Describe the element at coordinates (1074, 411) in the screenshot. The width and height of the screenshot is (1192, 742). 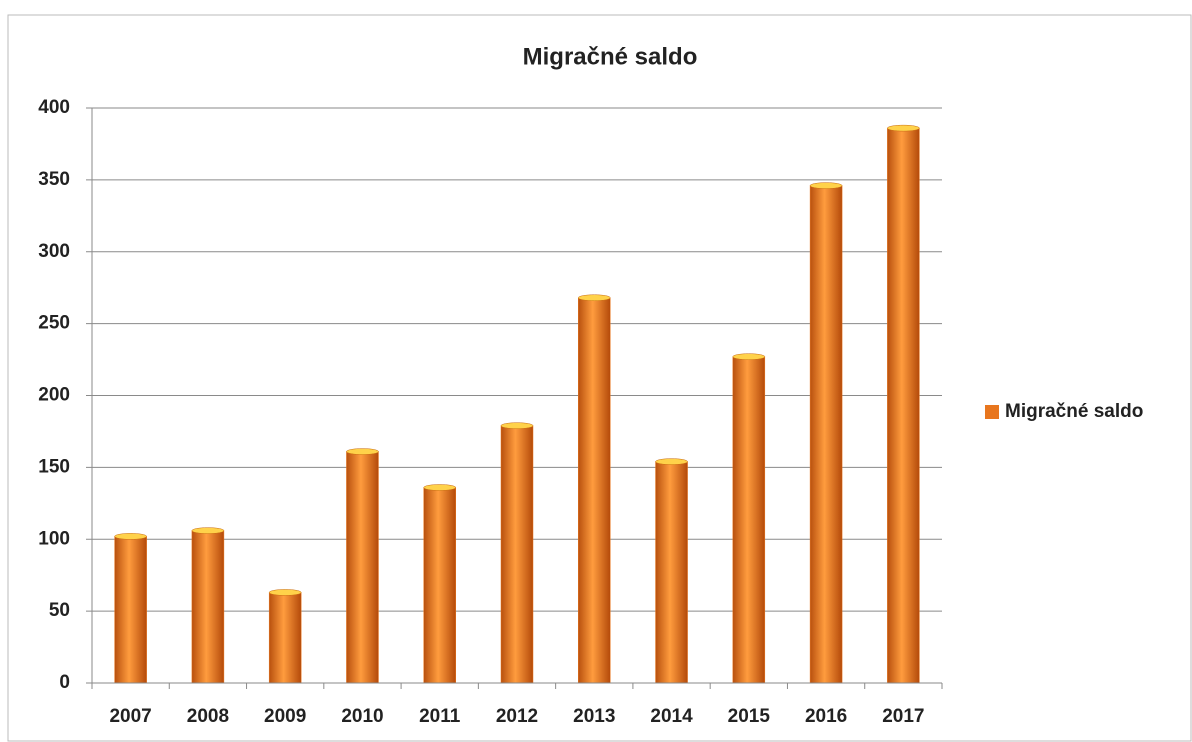
I see `legend-label: Migračné saldo` at that location.